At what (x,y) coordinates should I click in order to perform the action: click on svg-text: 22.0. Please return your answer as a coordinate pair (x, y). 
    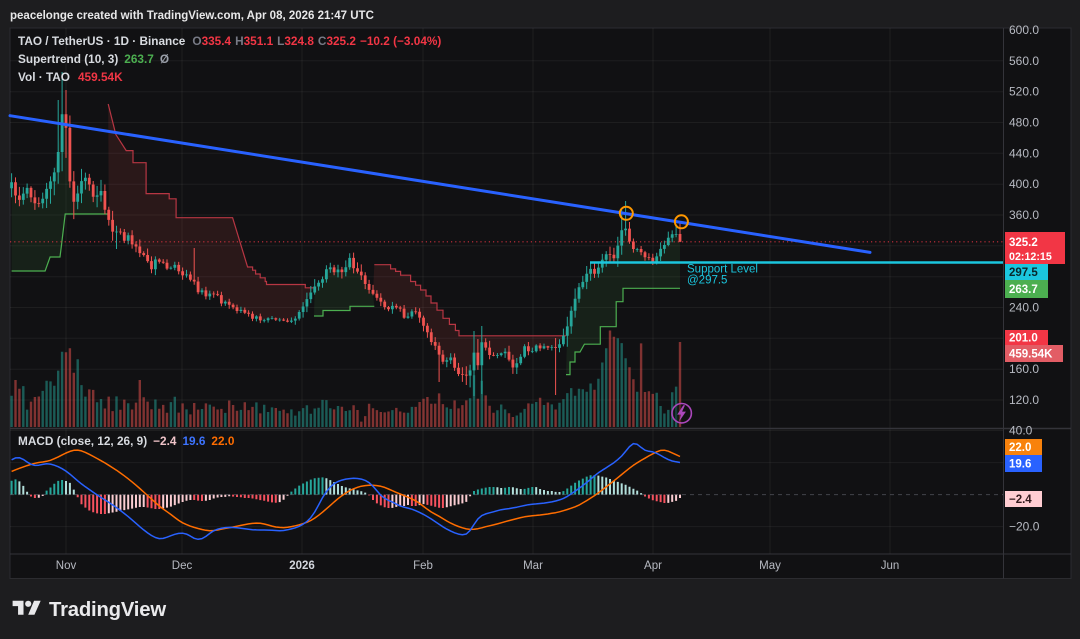
    Looking at the image, I should click on (1020, 448).